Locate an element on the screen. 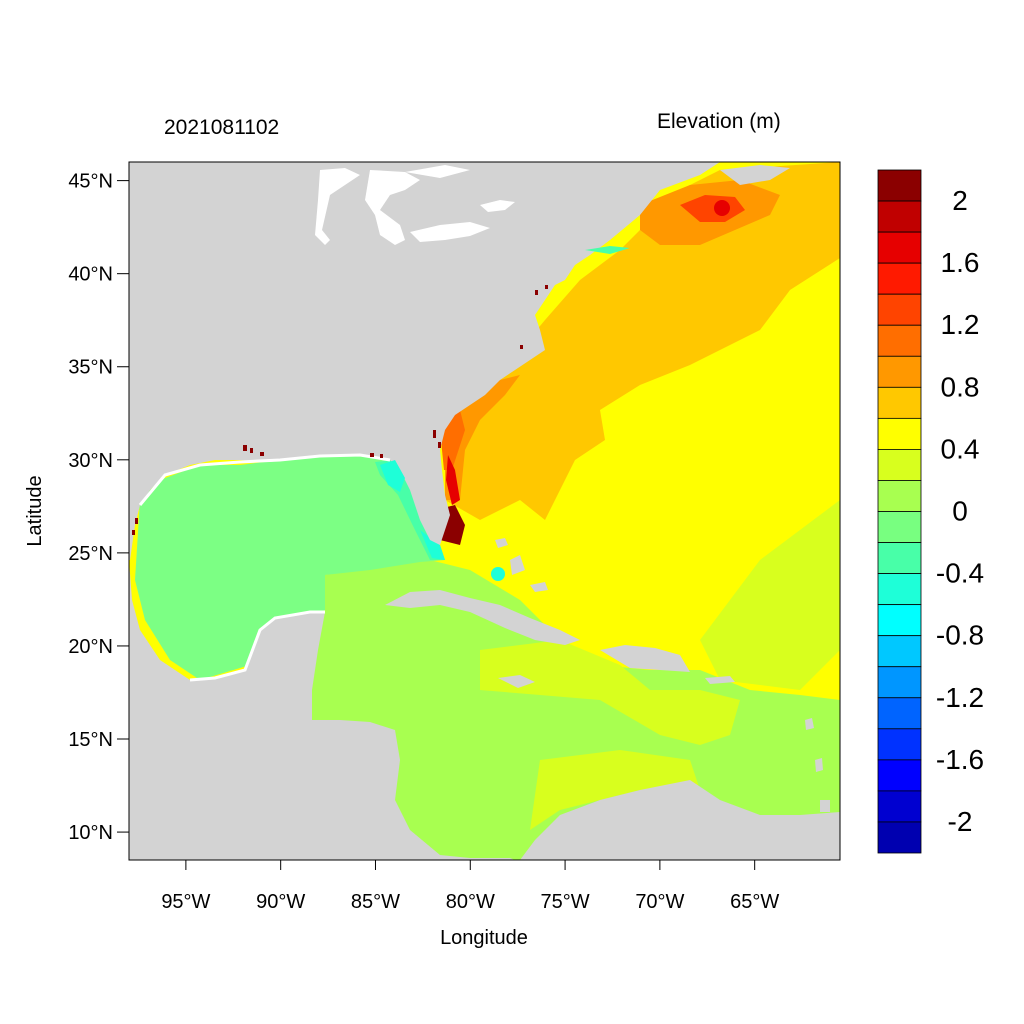  colorbar-labels: 2 1.6 1.2 0.8 0.4 0 -0.4 -0.8 -1.2 -1.6 -2 is located at coordinates (960, 511).